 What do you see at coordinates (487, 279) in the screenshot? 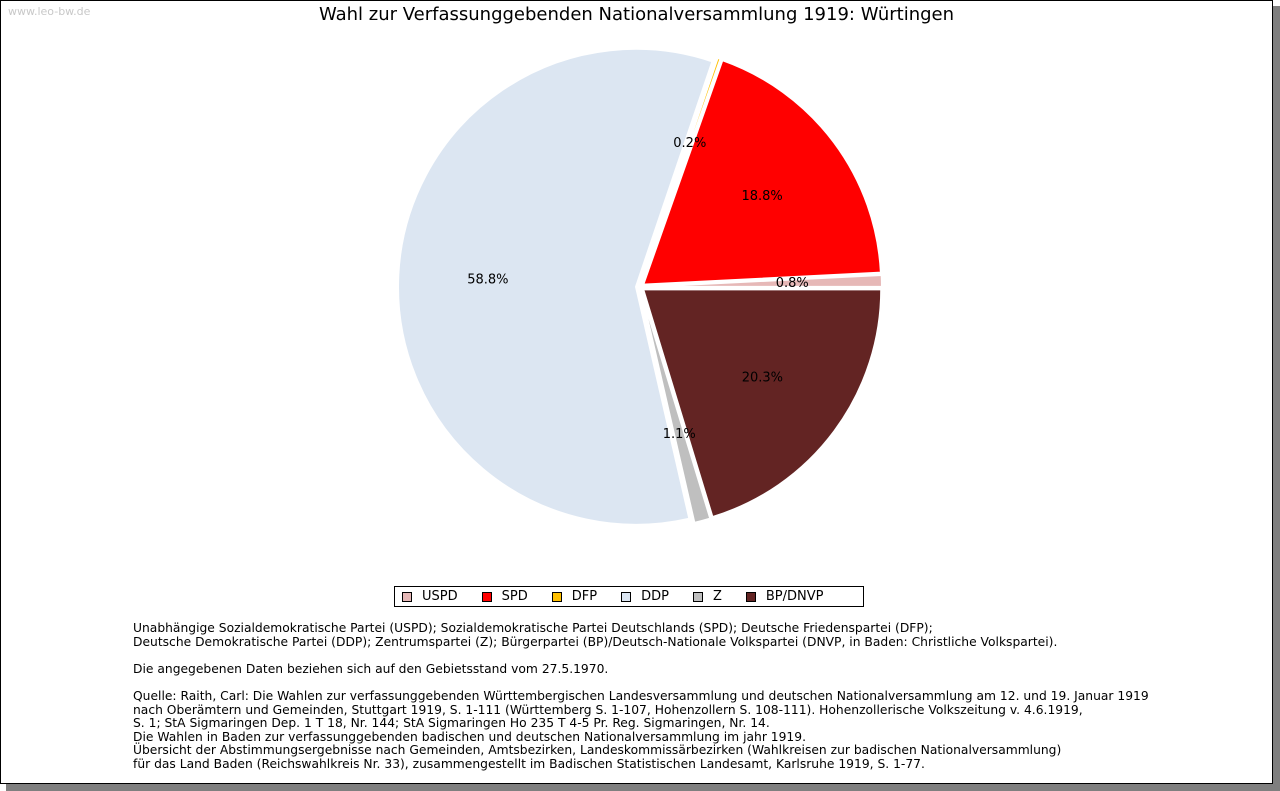
I see `slice-label-ddp: 58.8%` at bounding box center [487, 279].